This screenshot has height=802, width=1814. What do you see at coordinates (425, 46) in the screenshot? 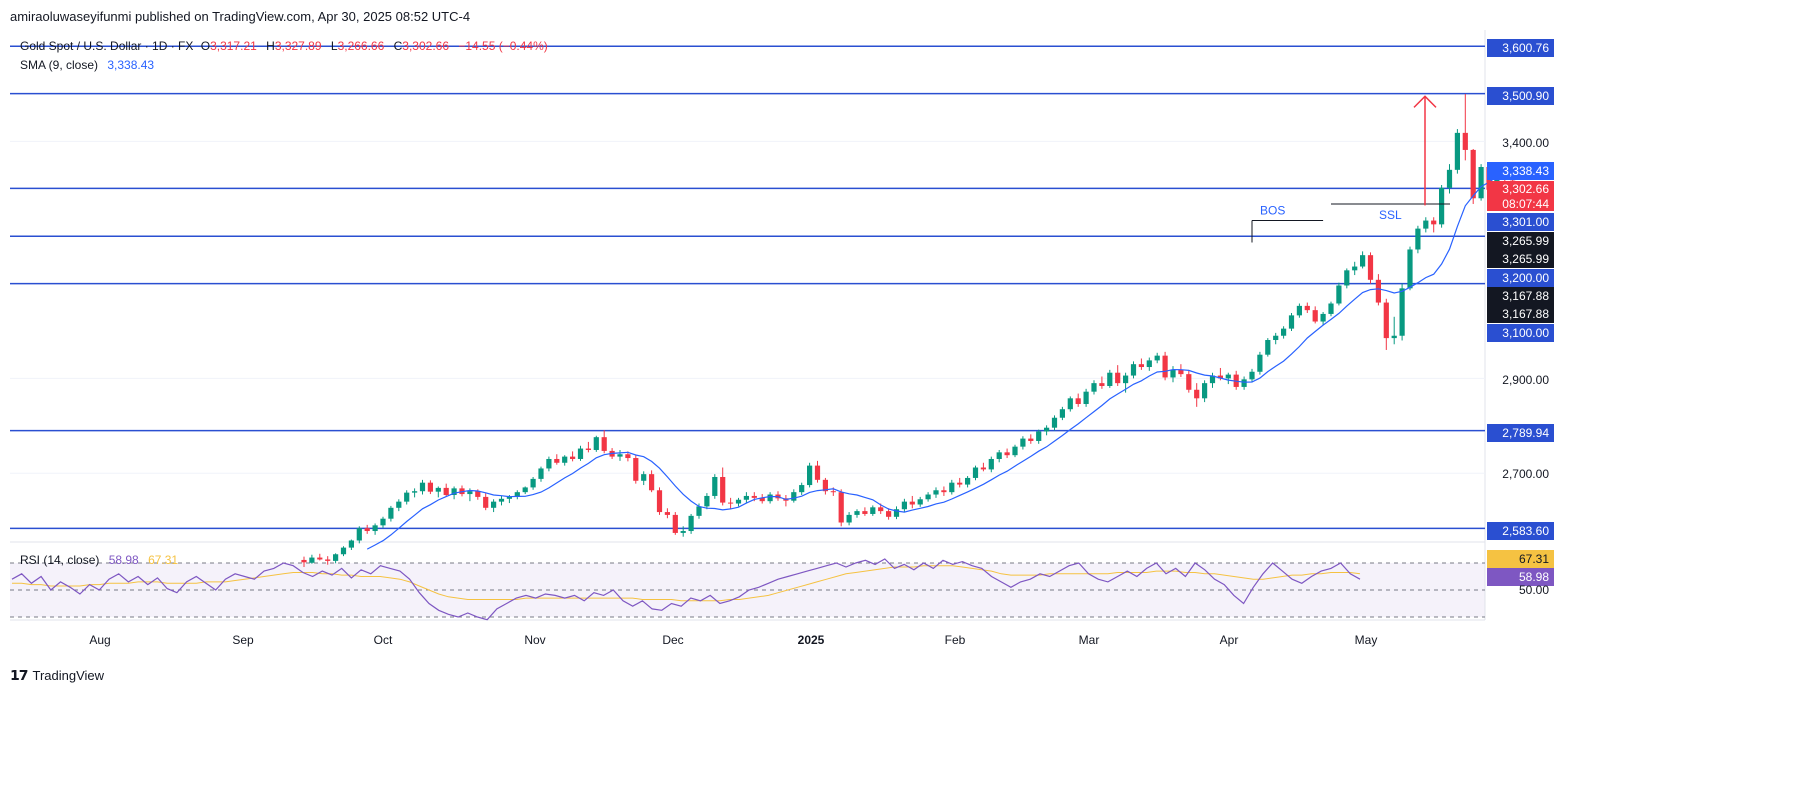
I see `ohlc-close-value: 3,302.66` at bounding box center [425, 46].